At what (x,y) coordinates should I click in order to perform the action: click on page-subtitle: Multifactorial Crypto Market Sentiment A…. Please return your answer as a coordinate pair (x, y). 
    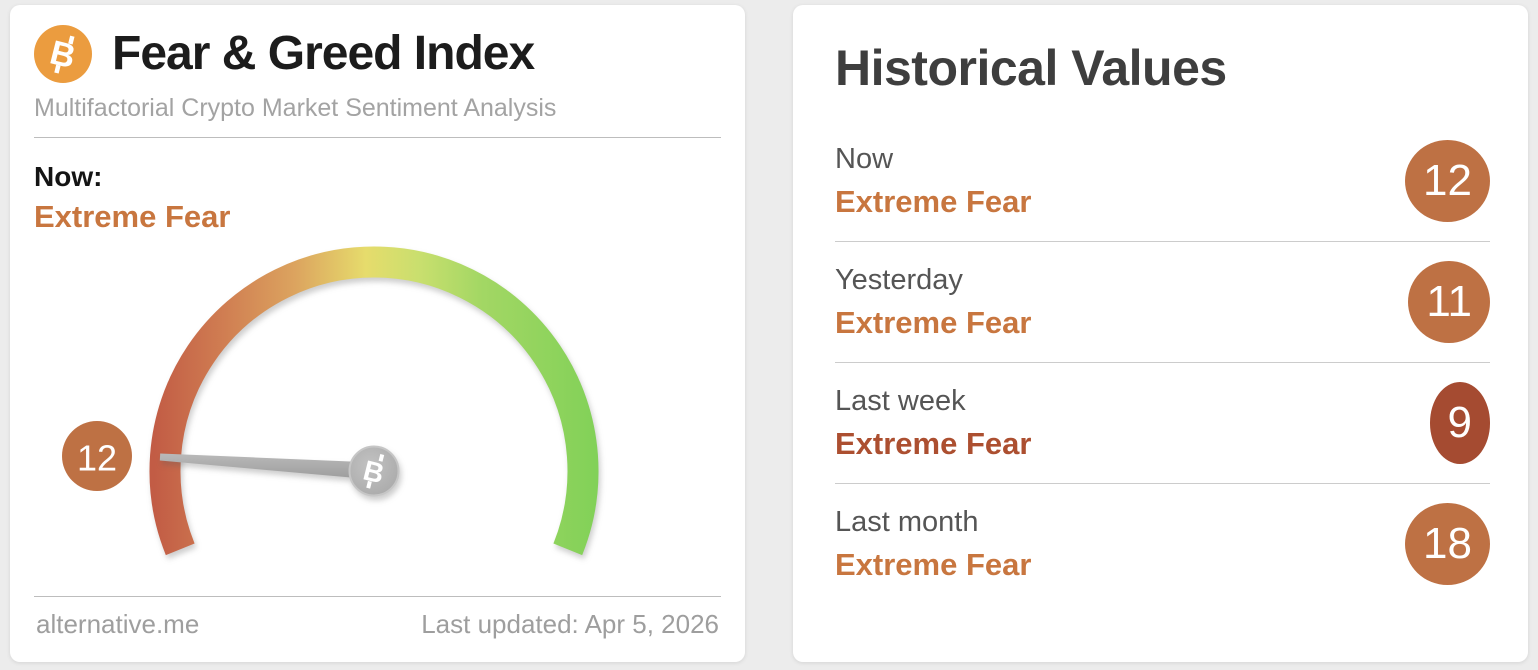
    Looking at the image, I should click on (295, 108).